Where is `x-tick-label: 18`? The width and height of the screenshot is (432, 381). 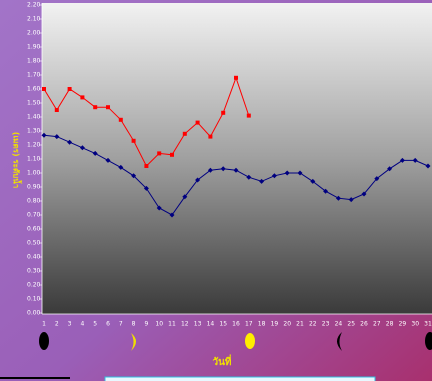 x-tick-label: 18 is located at coordinates (262, 324).